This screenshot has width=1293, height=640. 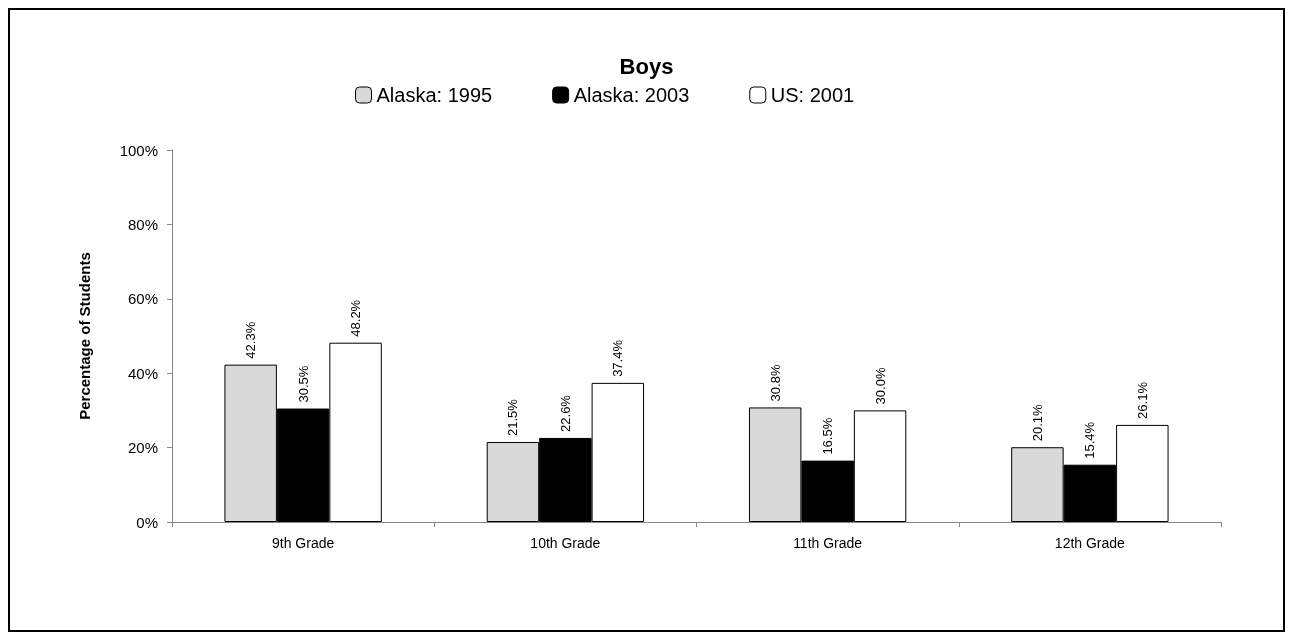 I want to click on data-label: 26.1%, so click(x=1142, y=400).